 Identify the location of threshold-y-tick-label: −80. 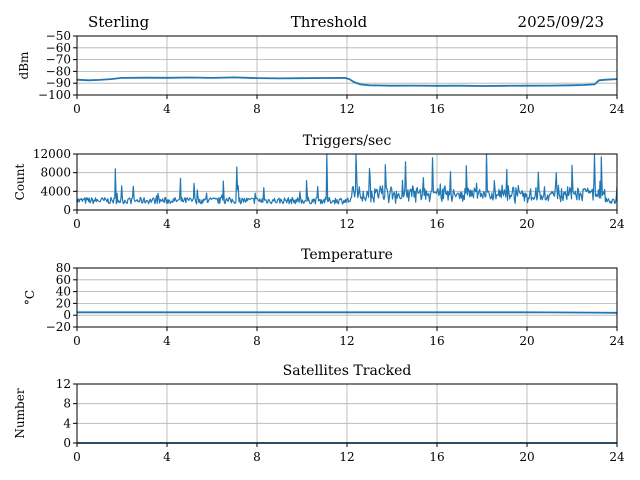
(58, 71).